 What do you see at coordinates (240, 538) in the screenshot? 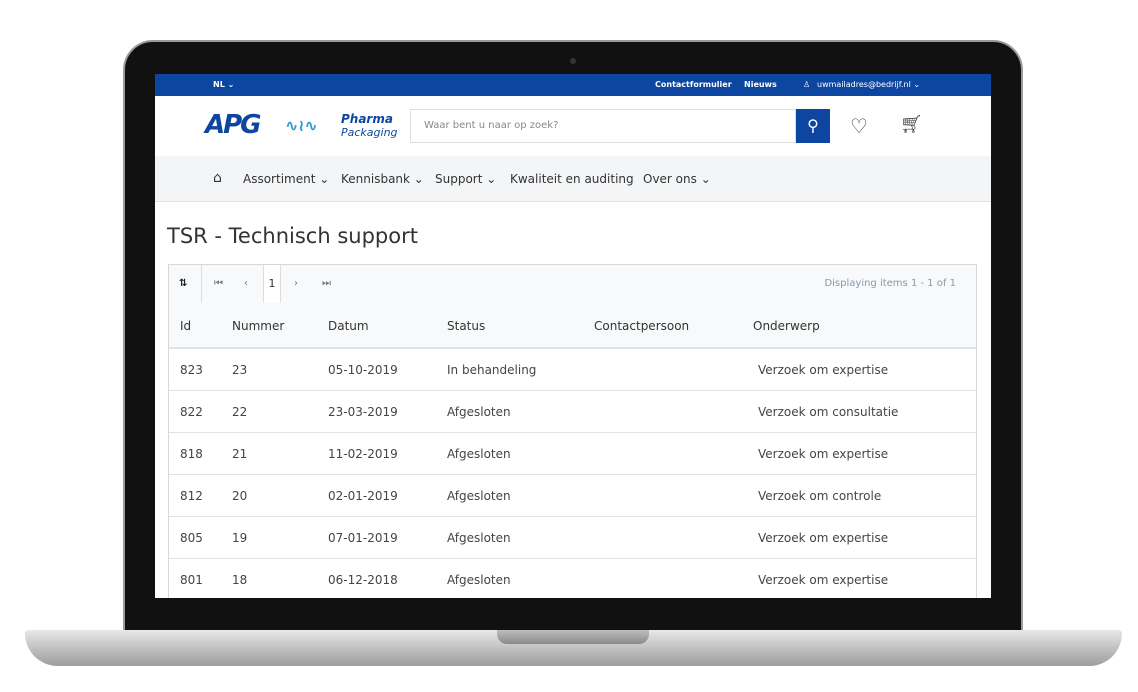
I see `cell-nummer: 19` at bounding box center [240, 538].